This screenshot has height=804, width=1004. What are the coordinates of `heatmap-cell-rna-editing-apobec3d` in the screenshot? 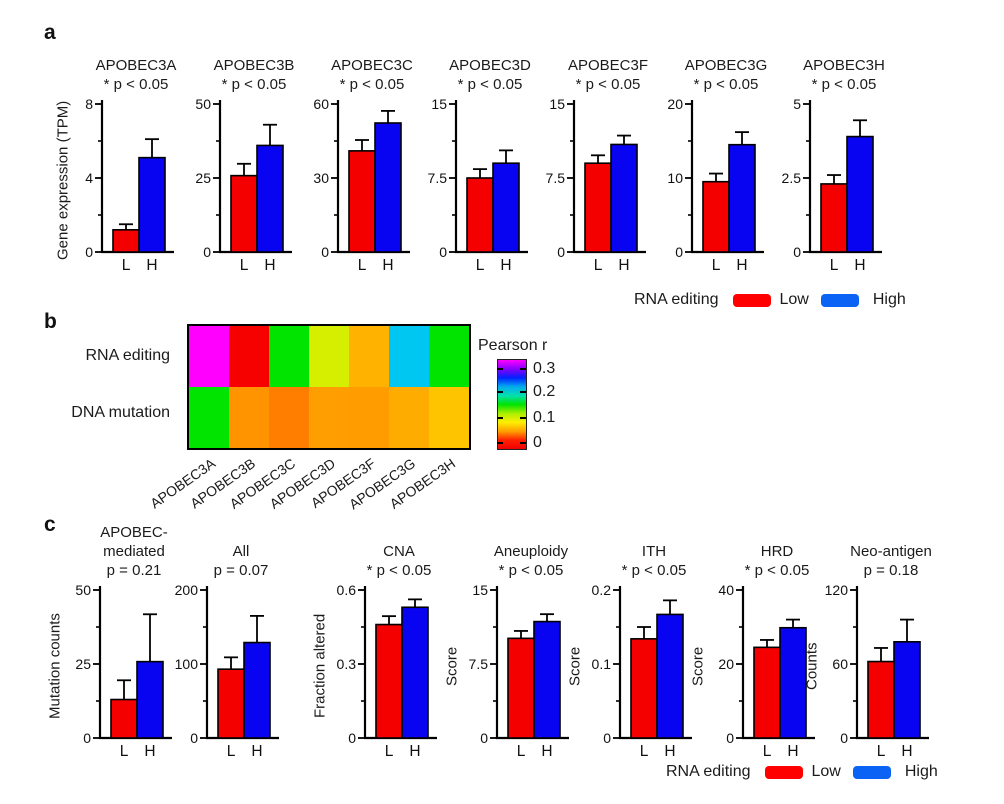 It's located at (329, 356).